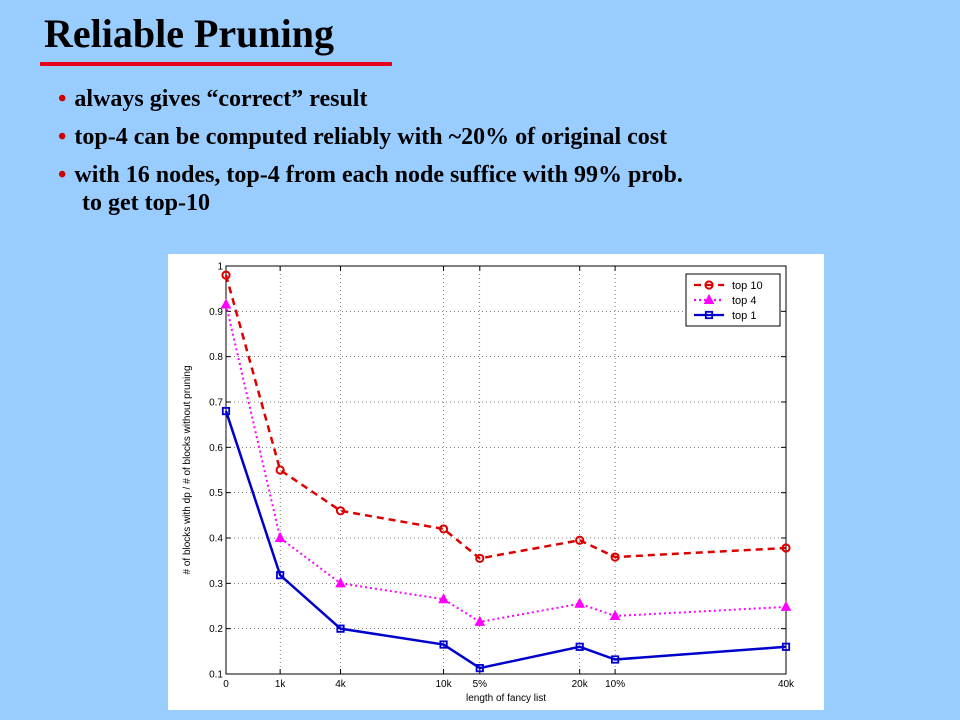 The image size is (960, 720). I want to click on y-tick-label: 0.3, so click(216, 584).